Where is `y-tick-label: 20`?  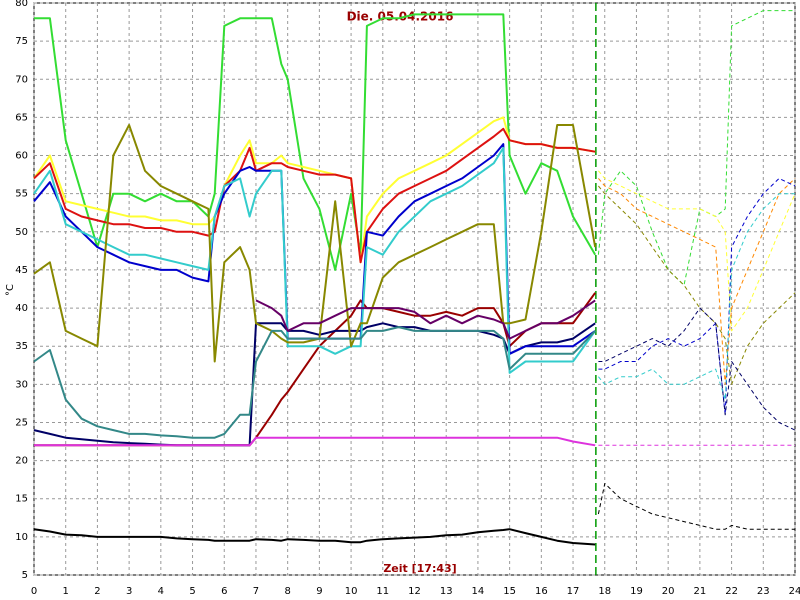 y-tick-label: 20 is located at coordinates (21, 461).